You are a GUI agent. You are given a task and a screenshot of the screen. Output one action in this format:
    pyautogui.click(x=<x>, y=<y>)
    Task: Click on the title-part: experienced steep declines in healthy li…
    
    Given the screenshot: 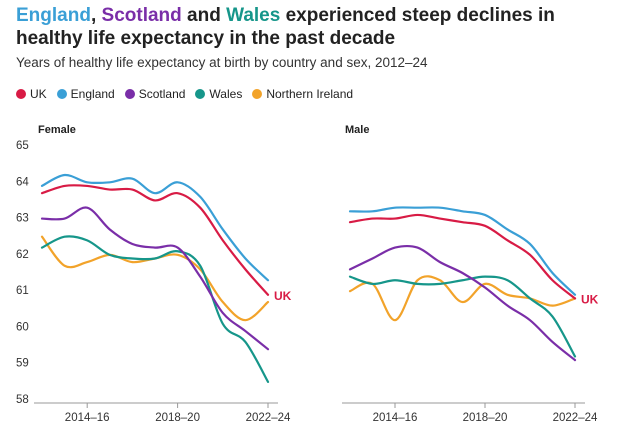 What is the action you would take?
    pyautogui.click(x=285, y=27)
    